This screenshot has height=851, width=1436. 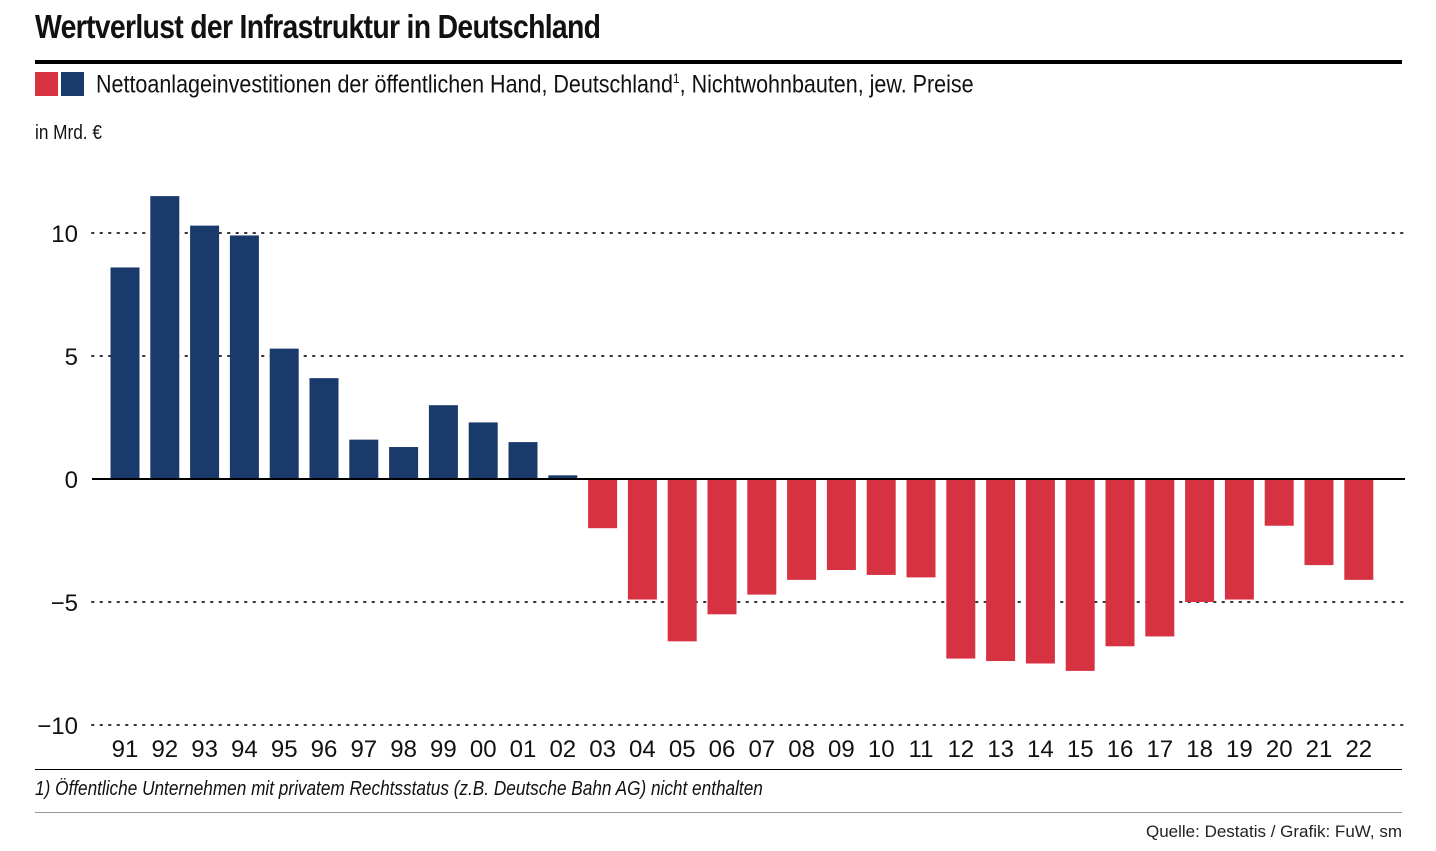 What do you see at coordinates (1080, 749) in the screenshot?
I see `x-tick-label: 15` at bounding box center [1080, 749].